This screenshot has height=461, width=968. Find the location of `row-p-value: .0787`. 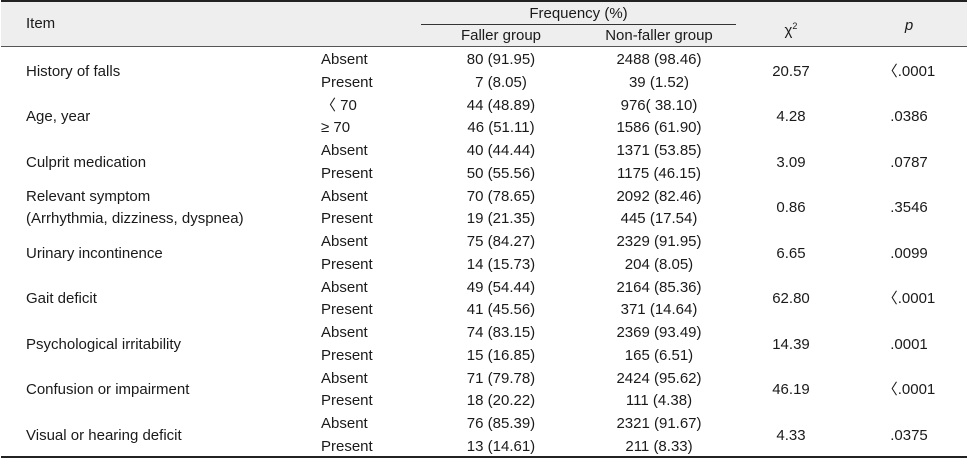

row-p-value: .0787 is located at coordinates (909, 162).